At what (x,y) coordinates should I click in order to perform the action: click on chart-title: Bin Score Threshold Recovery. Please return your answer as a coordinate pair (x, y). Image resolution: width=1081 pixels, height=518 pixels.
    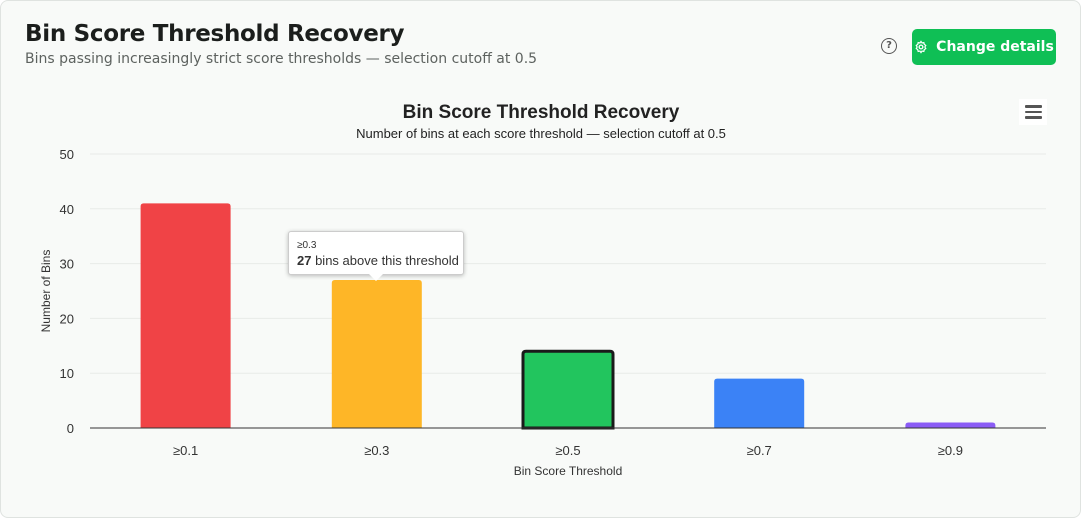
    Looking at the image, I should click on (541, 112).